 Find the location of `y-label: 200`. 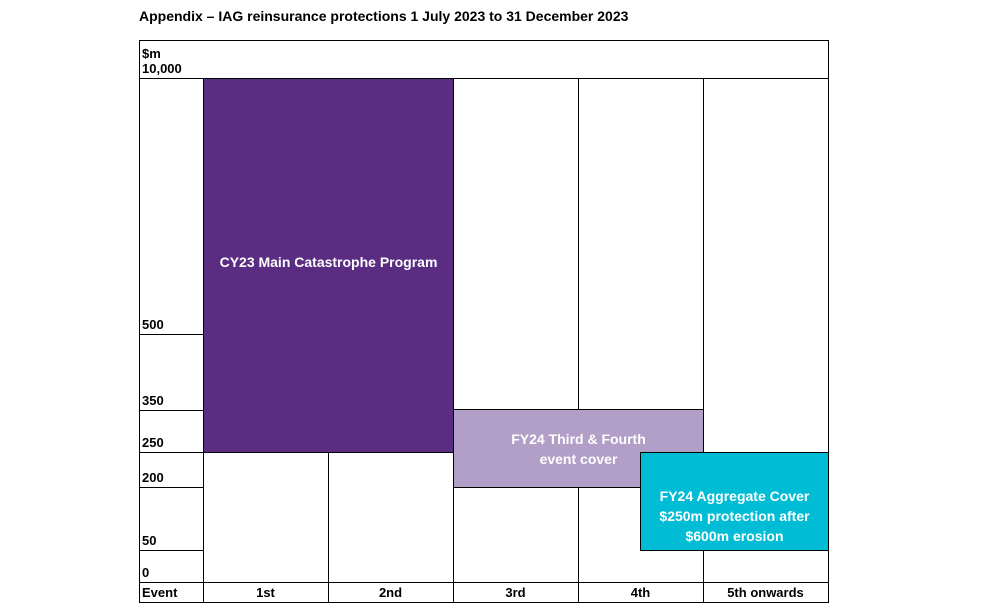

y-label: 200 is located at coordinates (153, 477).